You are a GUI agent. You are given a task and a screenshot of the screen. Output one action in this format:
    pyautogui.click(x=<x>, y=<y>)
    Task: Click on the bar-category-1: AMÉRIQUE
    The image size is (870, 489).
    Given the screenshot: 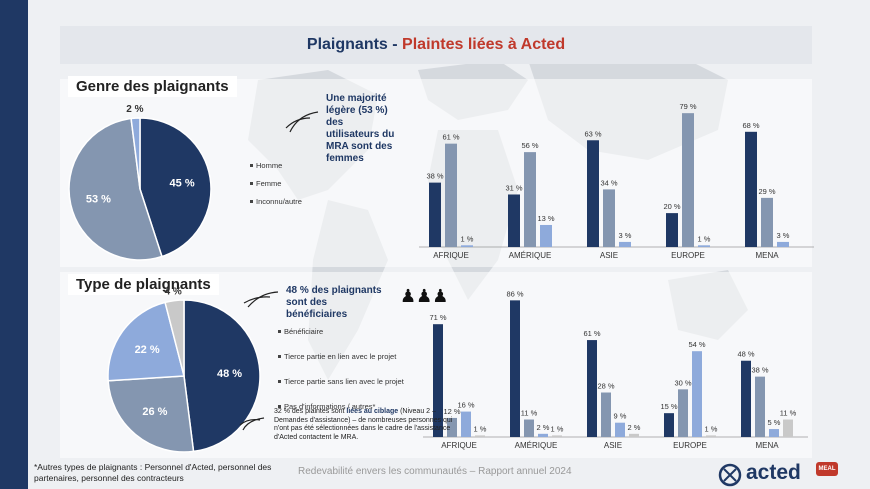 What is the action you would take?
    pyautogui.click(x=530, y=255)
    